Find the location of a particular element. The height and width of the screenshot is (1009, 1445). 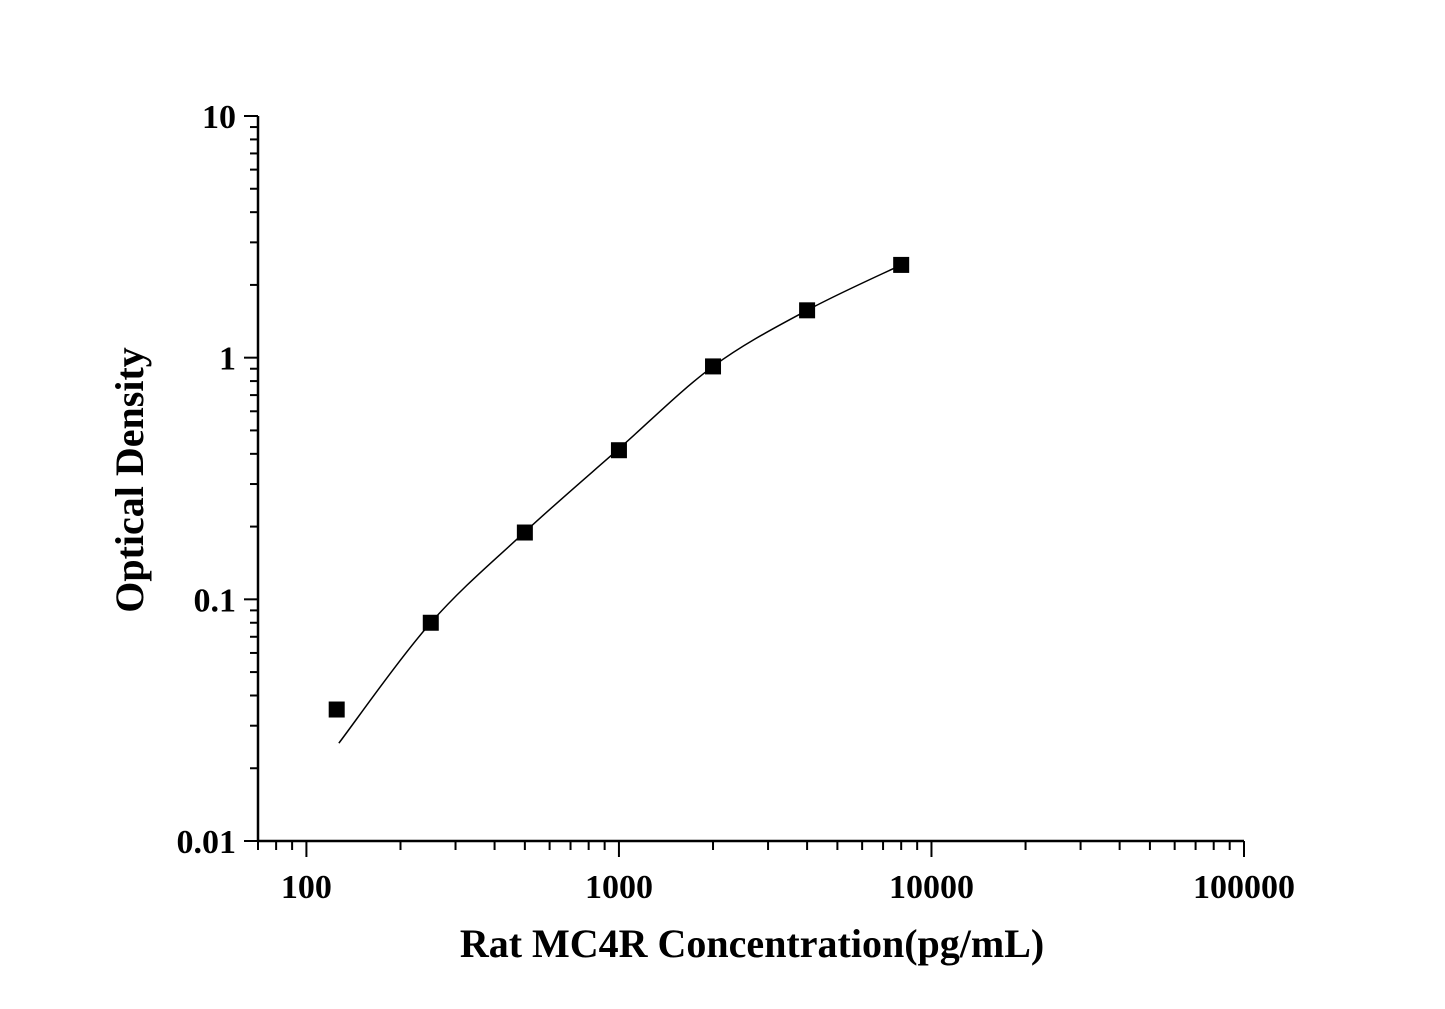

y-tick-label: 0.01 is located at coordinates (207, 842).